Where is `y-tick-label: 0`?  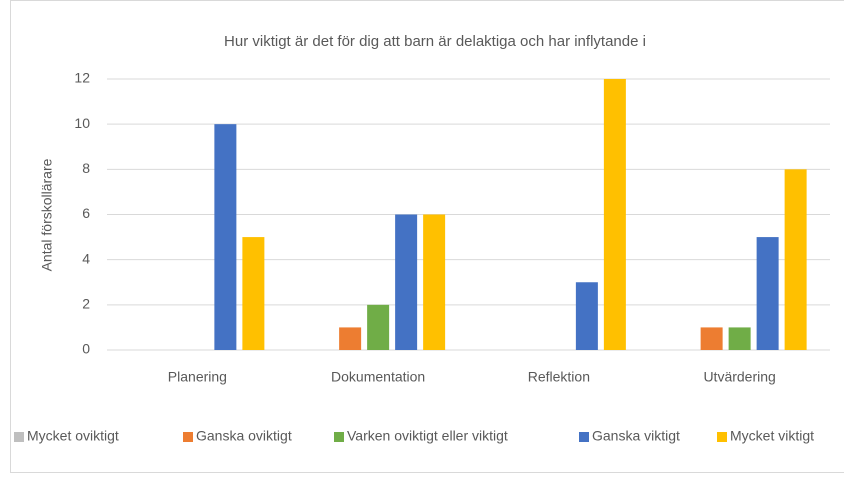 y-tick-label: 0 is located at coordinates (86, 349).